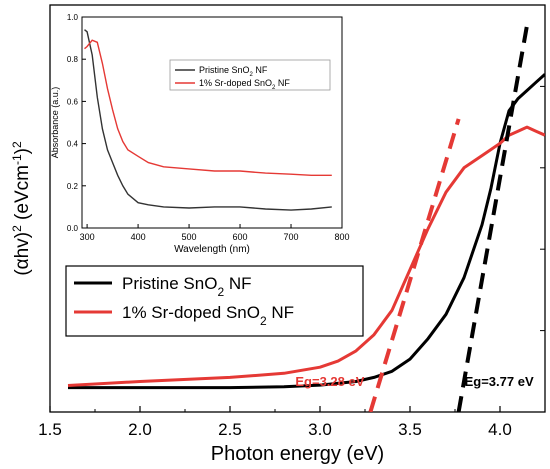 This screenshot has width=550, height=469. Describe the element at coordinates (138, 237) in the screenshot. I see `inset-x-tick-label: 400` at that location.